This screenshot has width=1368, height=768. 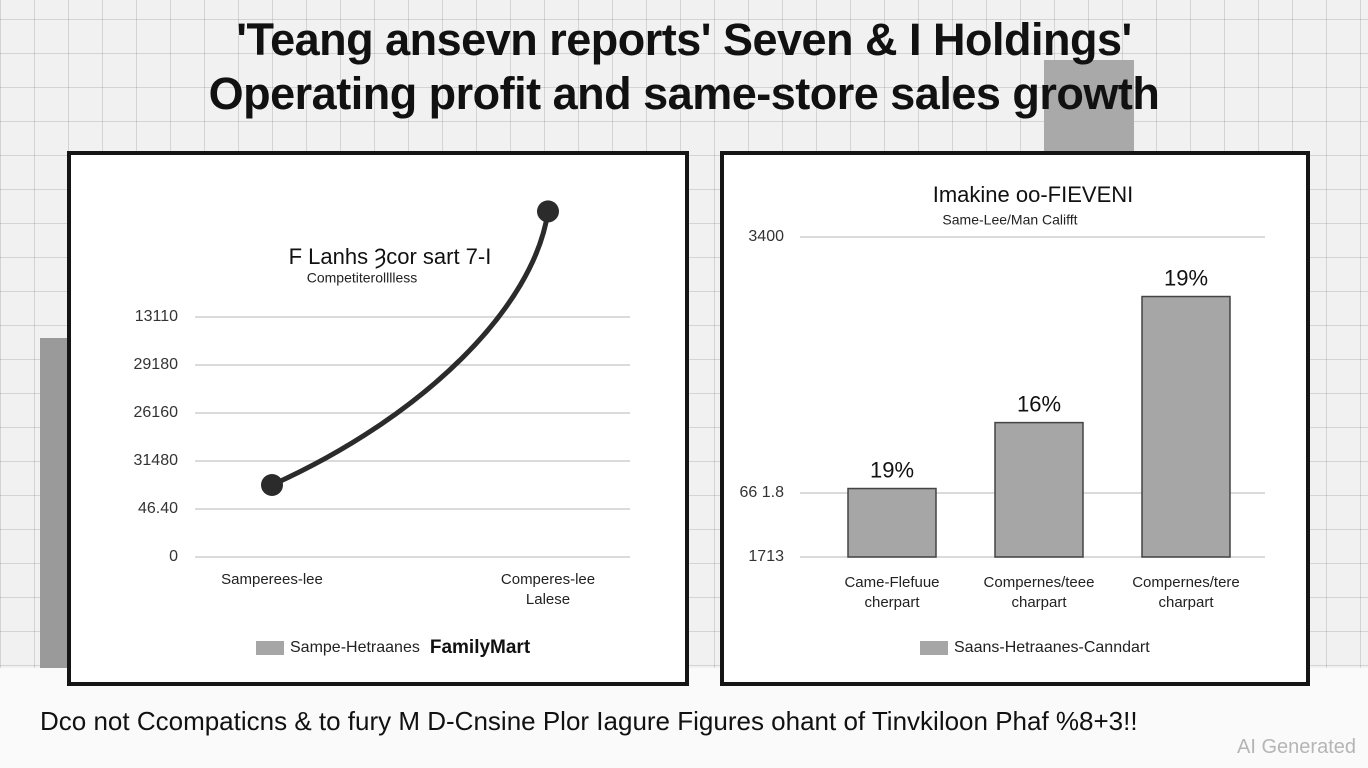 I want to click on y-tick-label: 1713, so click(x=766, y=556).